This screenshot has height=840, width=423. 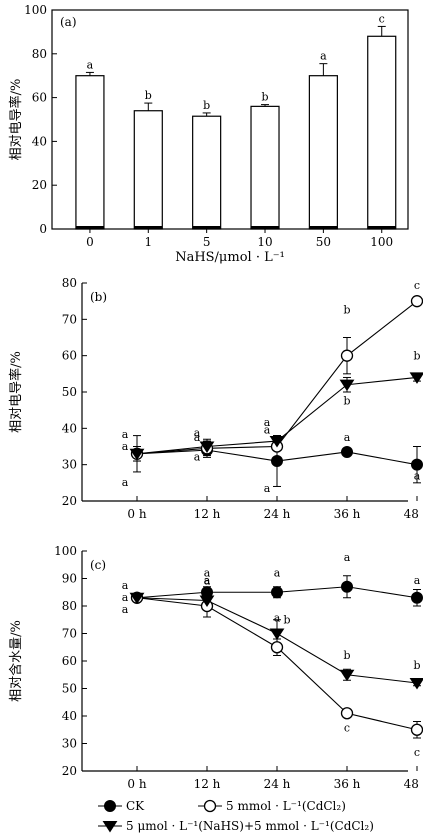 I want to click on y-tick-label-a: 0, so click(x=43, y=229).